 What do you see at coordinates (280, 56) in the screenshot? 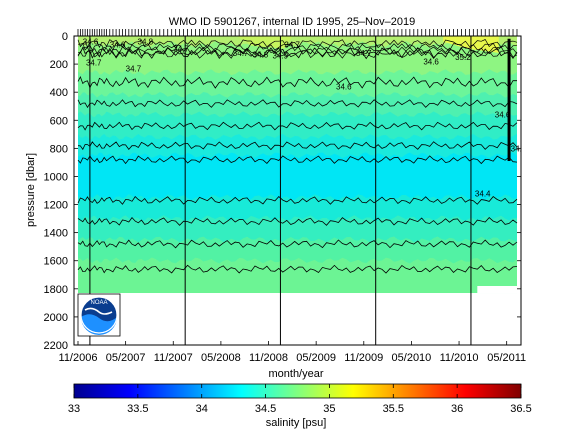
I see `contour-label: 34.9` at bounding box center [280, 56].